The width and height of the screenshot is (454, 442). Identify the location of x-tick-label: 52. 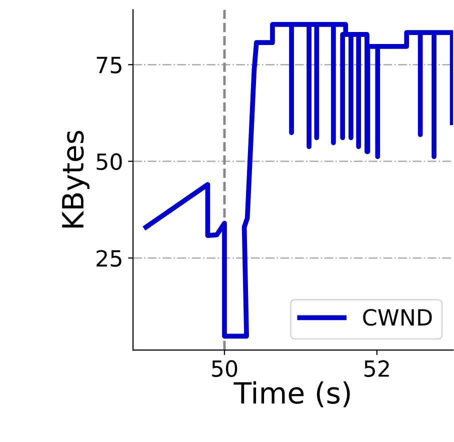
(376, 368).